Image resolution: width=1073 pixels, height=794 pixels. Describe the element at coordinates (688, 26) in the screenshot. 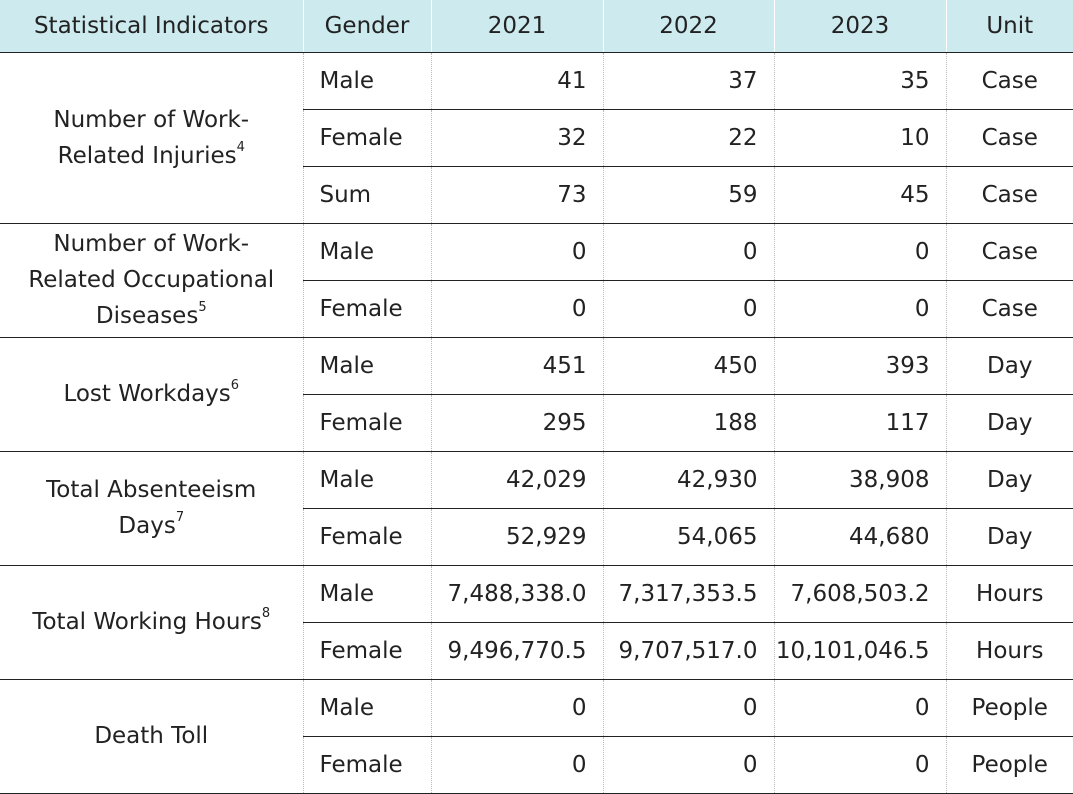

I see `header-2022: 2022` at that location.